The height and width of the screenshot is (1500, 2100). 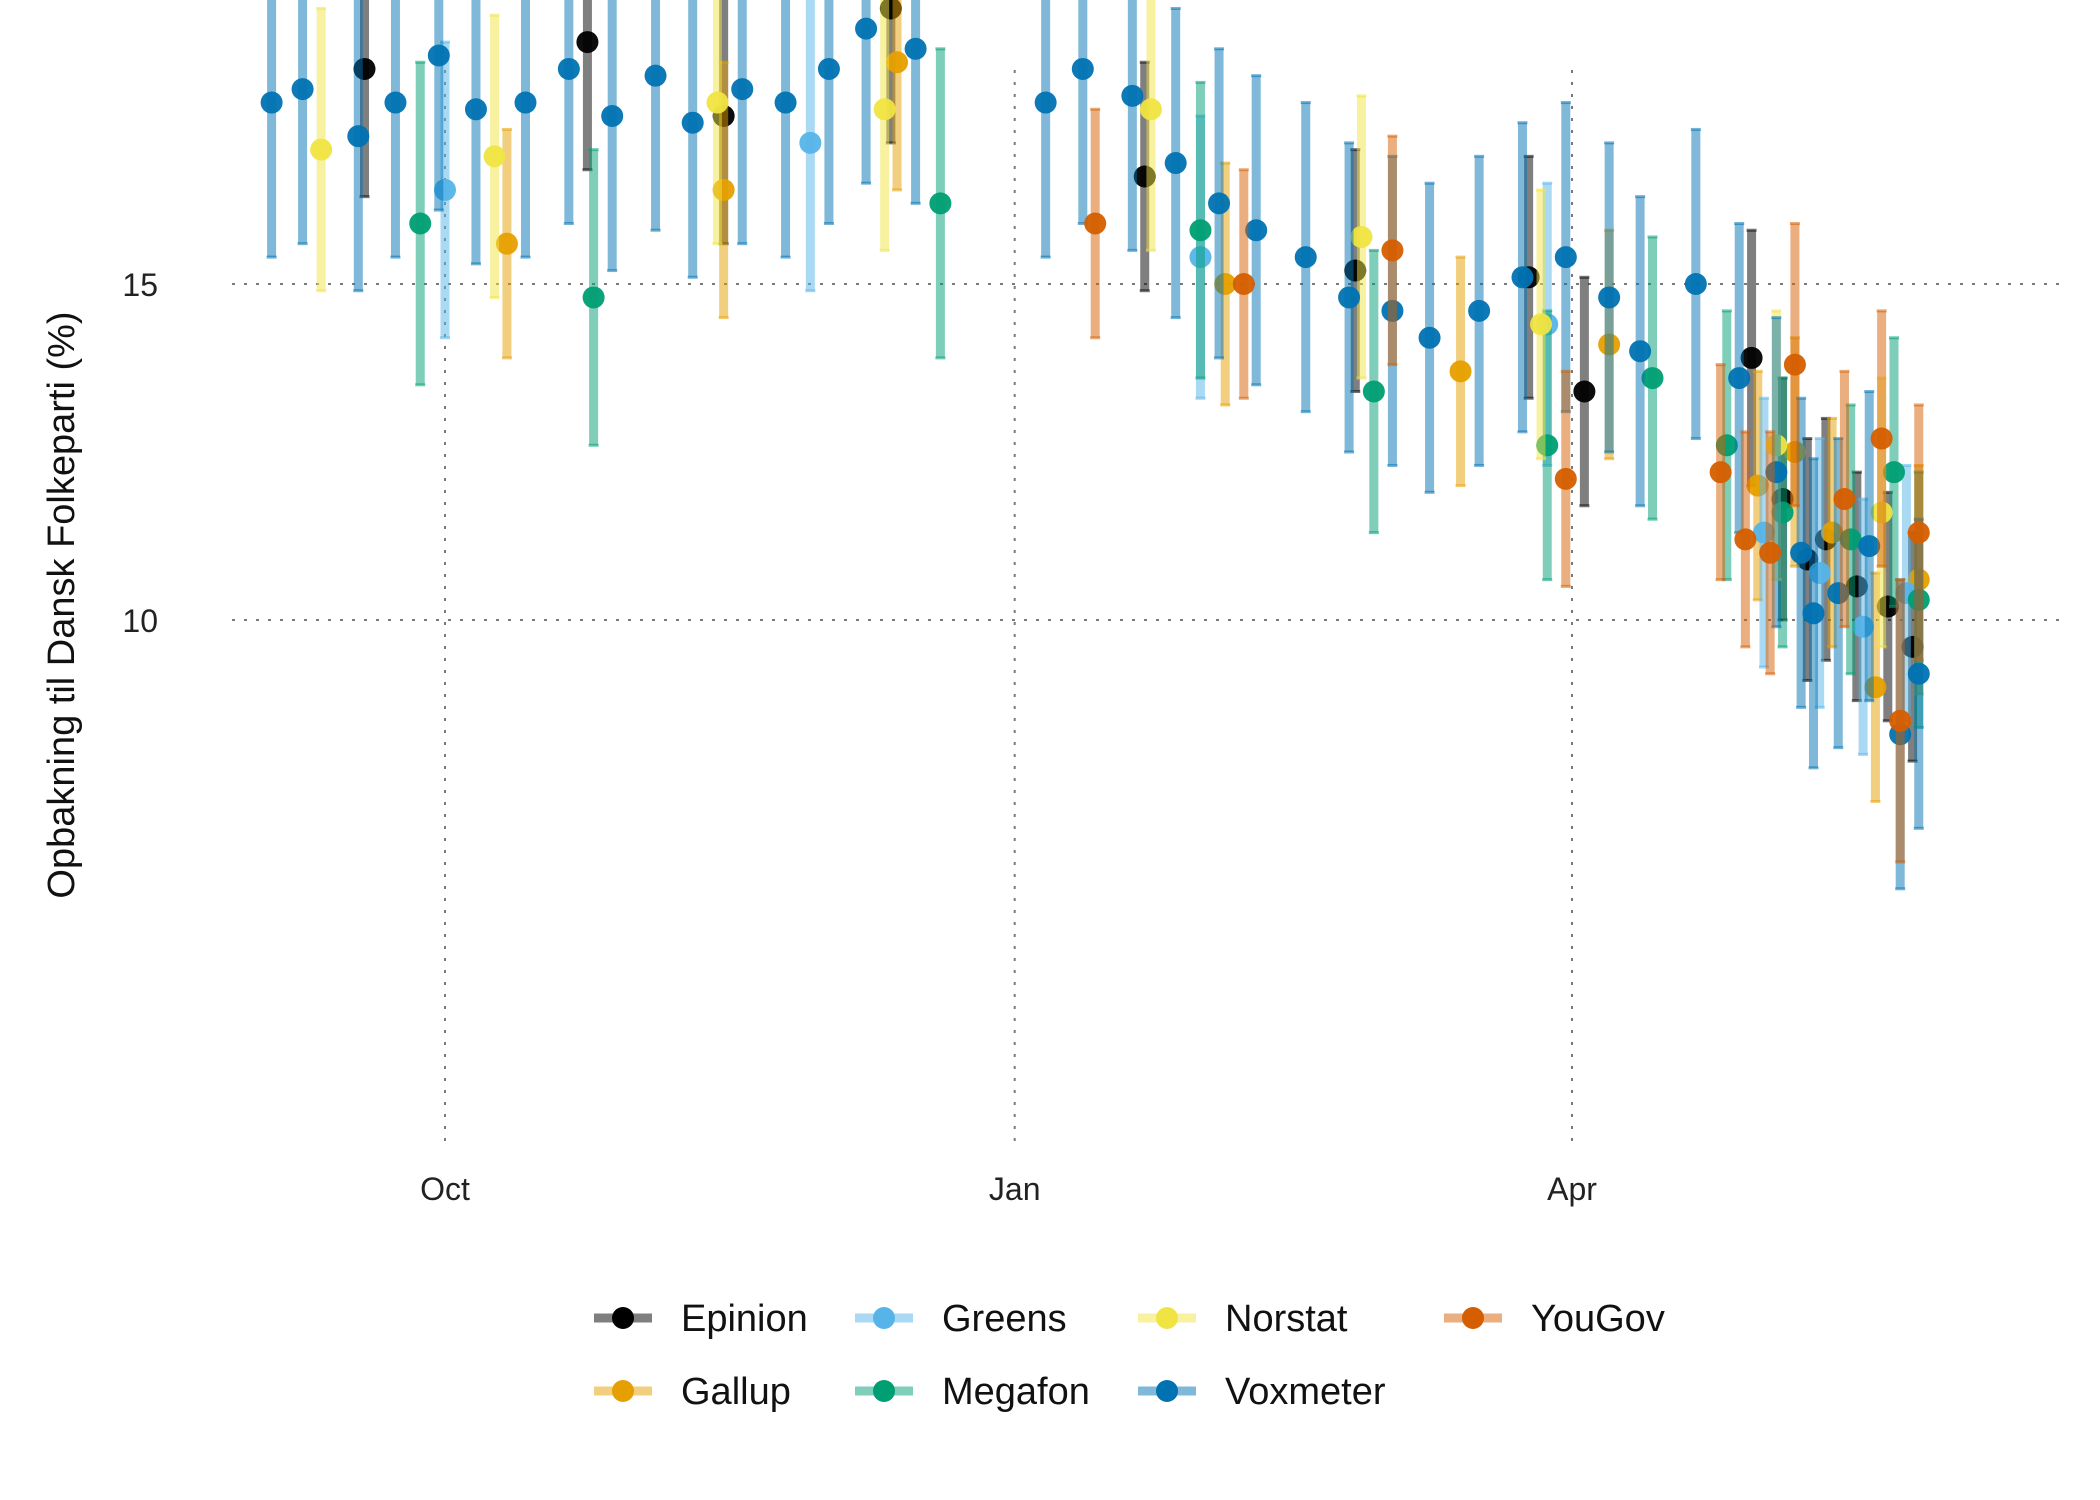 I want to click on legend-label: Greens, so click(x=1004, y=1319).